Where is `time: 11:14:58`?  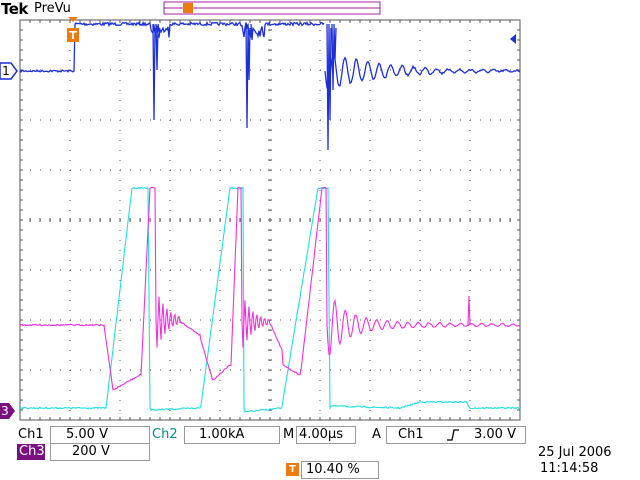
time: 11:14:58 is located at coordinates (569, 468).